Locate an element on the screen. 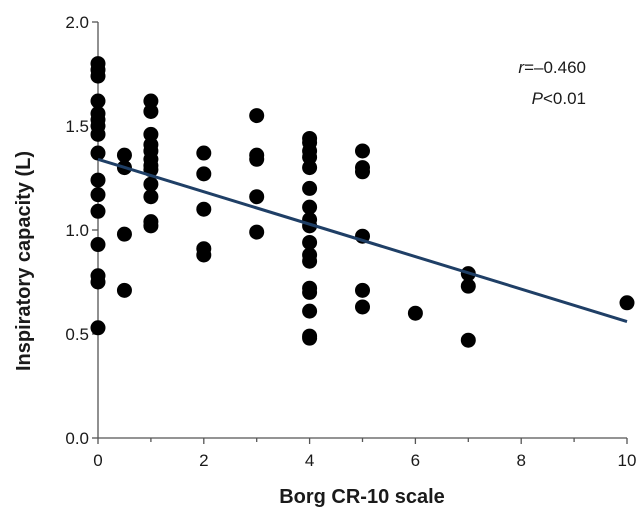  r-symbol: r is located at coordinates (521, 67).